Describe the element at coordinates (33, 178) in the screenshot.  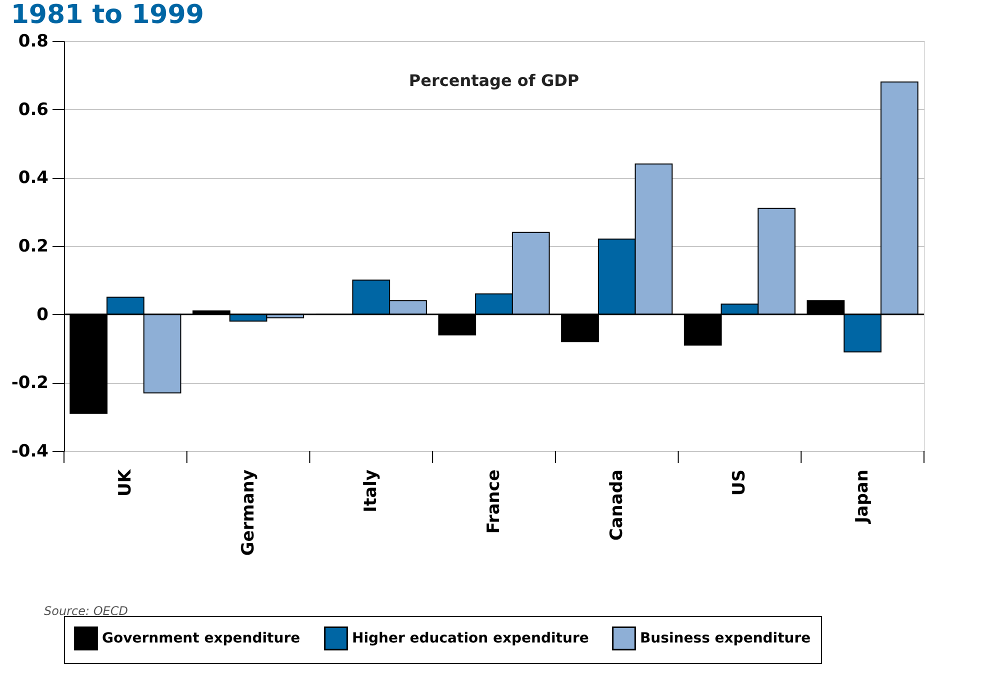
I see `y-tick-label: 0.4` at that location.